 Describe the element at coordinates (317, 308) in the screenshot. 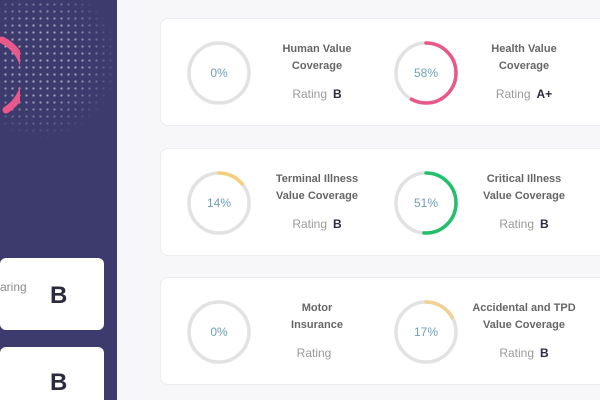

I see `metric-title-line: Motor` at that location.